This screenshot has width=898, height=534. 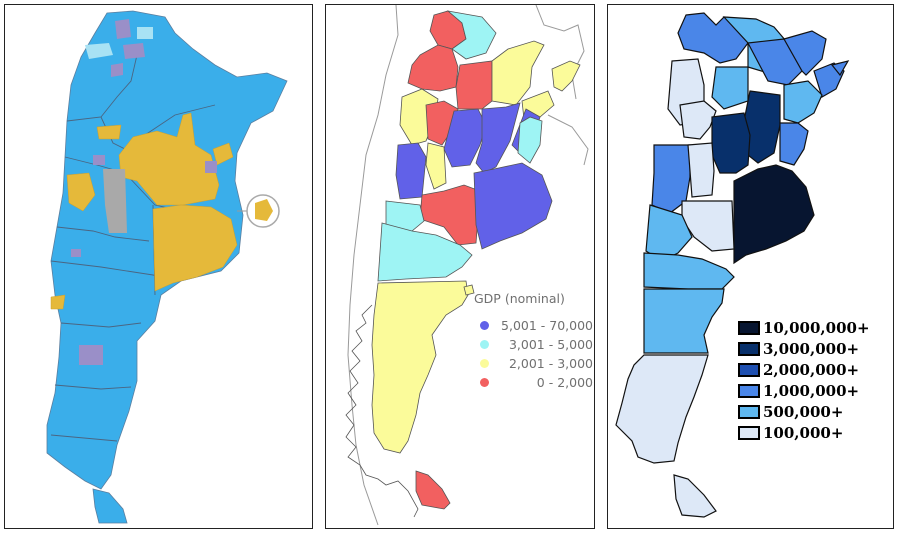 What do you see at coordinates (564, 382) in the screenshot?
I see `gdp-legend-label: 0 - 2,000` at bounding box center [564, 382].